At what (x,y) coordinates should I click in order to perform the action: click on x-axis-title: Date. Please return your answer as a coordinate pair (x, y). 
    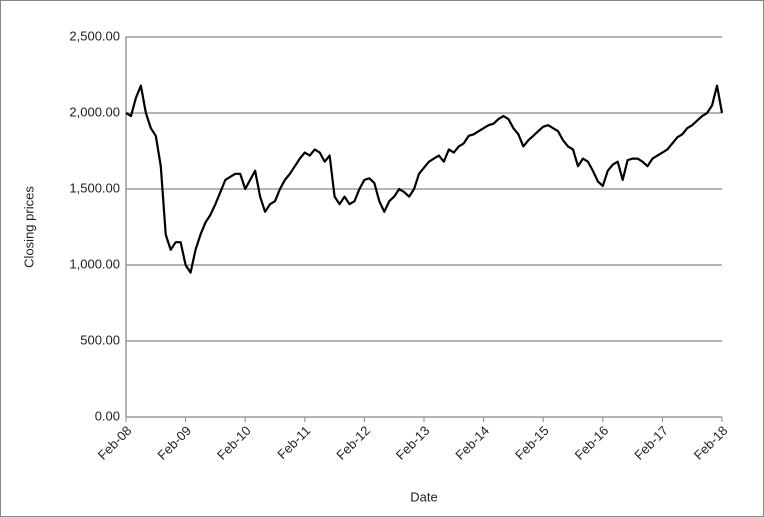
    Looking at the image, I should click on (423, 496).